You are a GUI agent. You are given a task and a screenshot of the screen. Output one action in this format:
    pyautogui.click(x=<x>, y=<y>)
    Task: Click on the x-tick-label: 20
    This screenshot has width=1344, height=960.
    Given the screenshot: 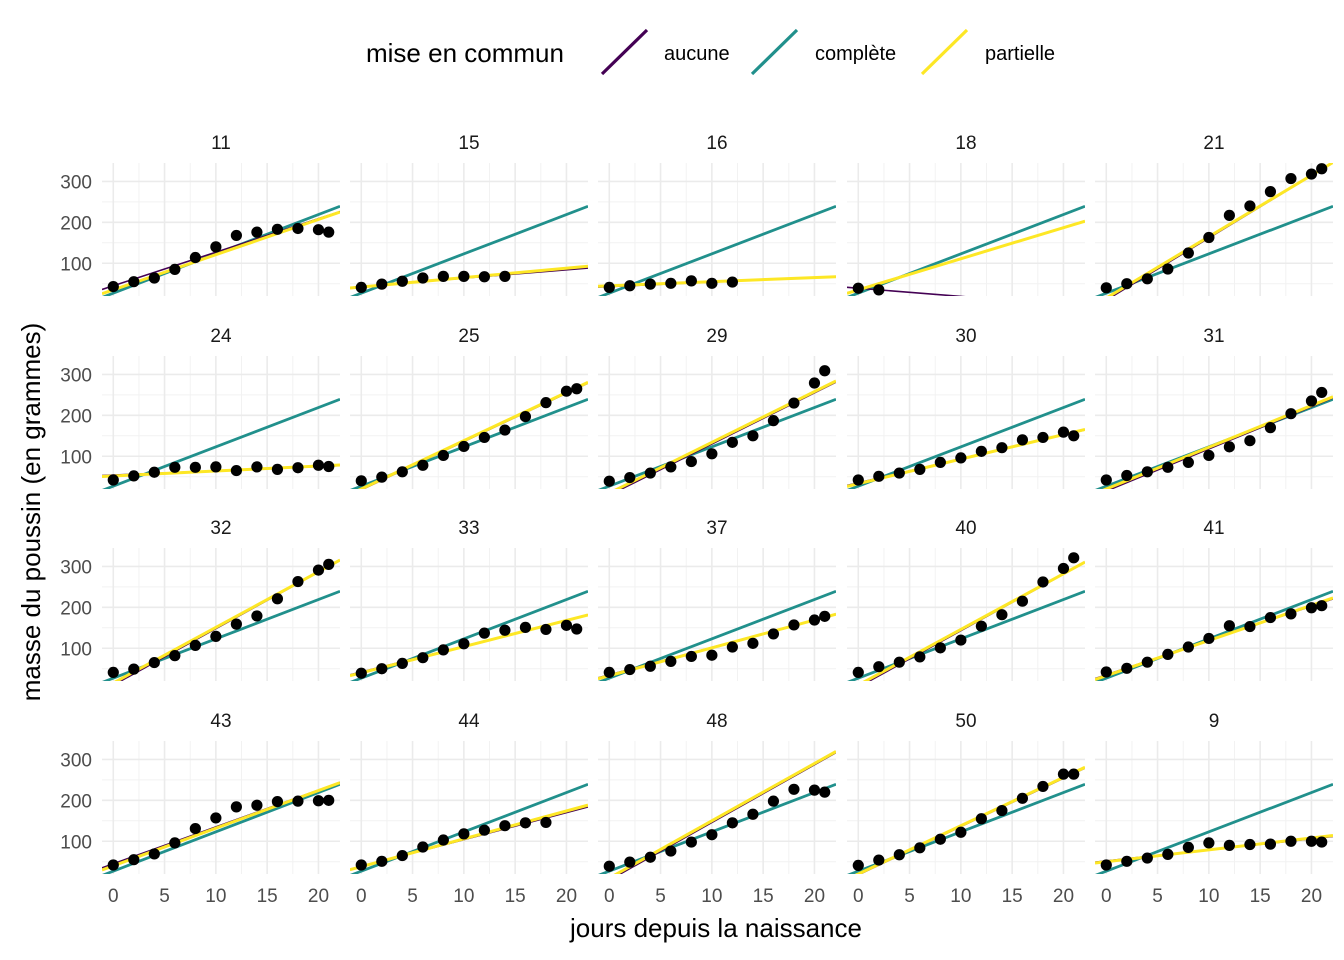 What is the action you would take?
    pyautogui.click(x=1063, y=896)
    